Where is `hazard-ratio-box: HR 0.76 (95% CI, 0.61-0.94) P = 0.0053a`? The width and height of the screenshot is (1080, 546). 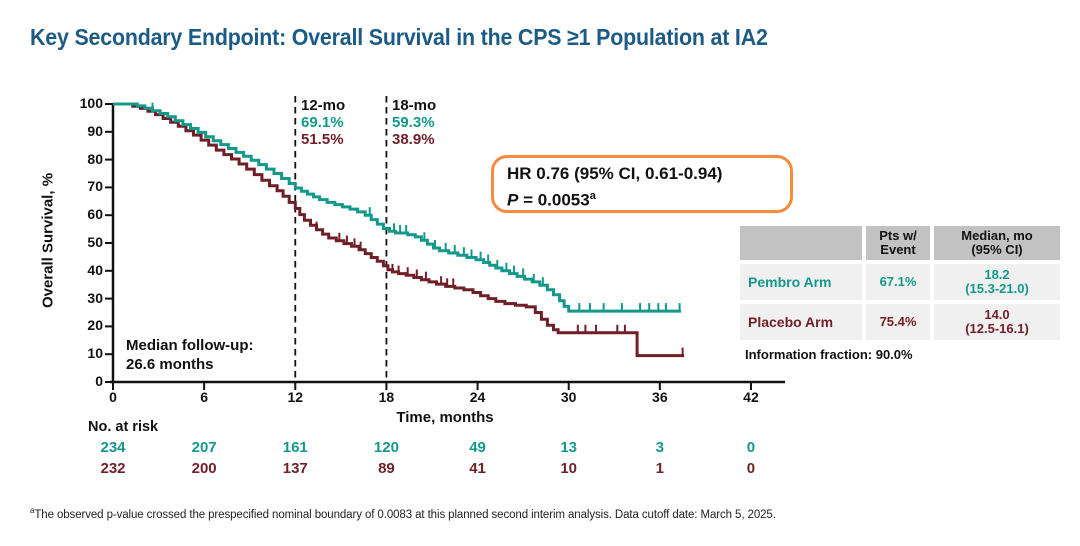 hazard-ratio-box: HR 0.76 (95% CI, 0.61-0.94) P = 0.0053a is located at coordinates (642, 184).